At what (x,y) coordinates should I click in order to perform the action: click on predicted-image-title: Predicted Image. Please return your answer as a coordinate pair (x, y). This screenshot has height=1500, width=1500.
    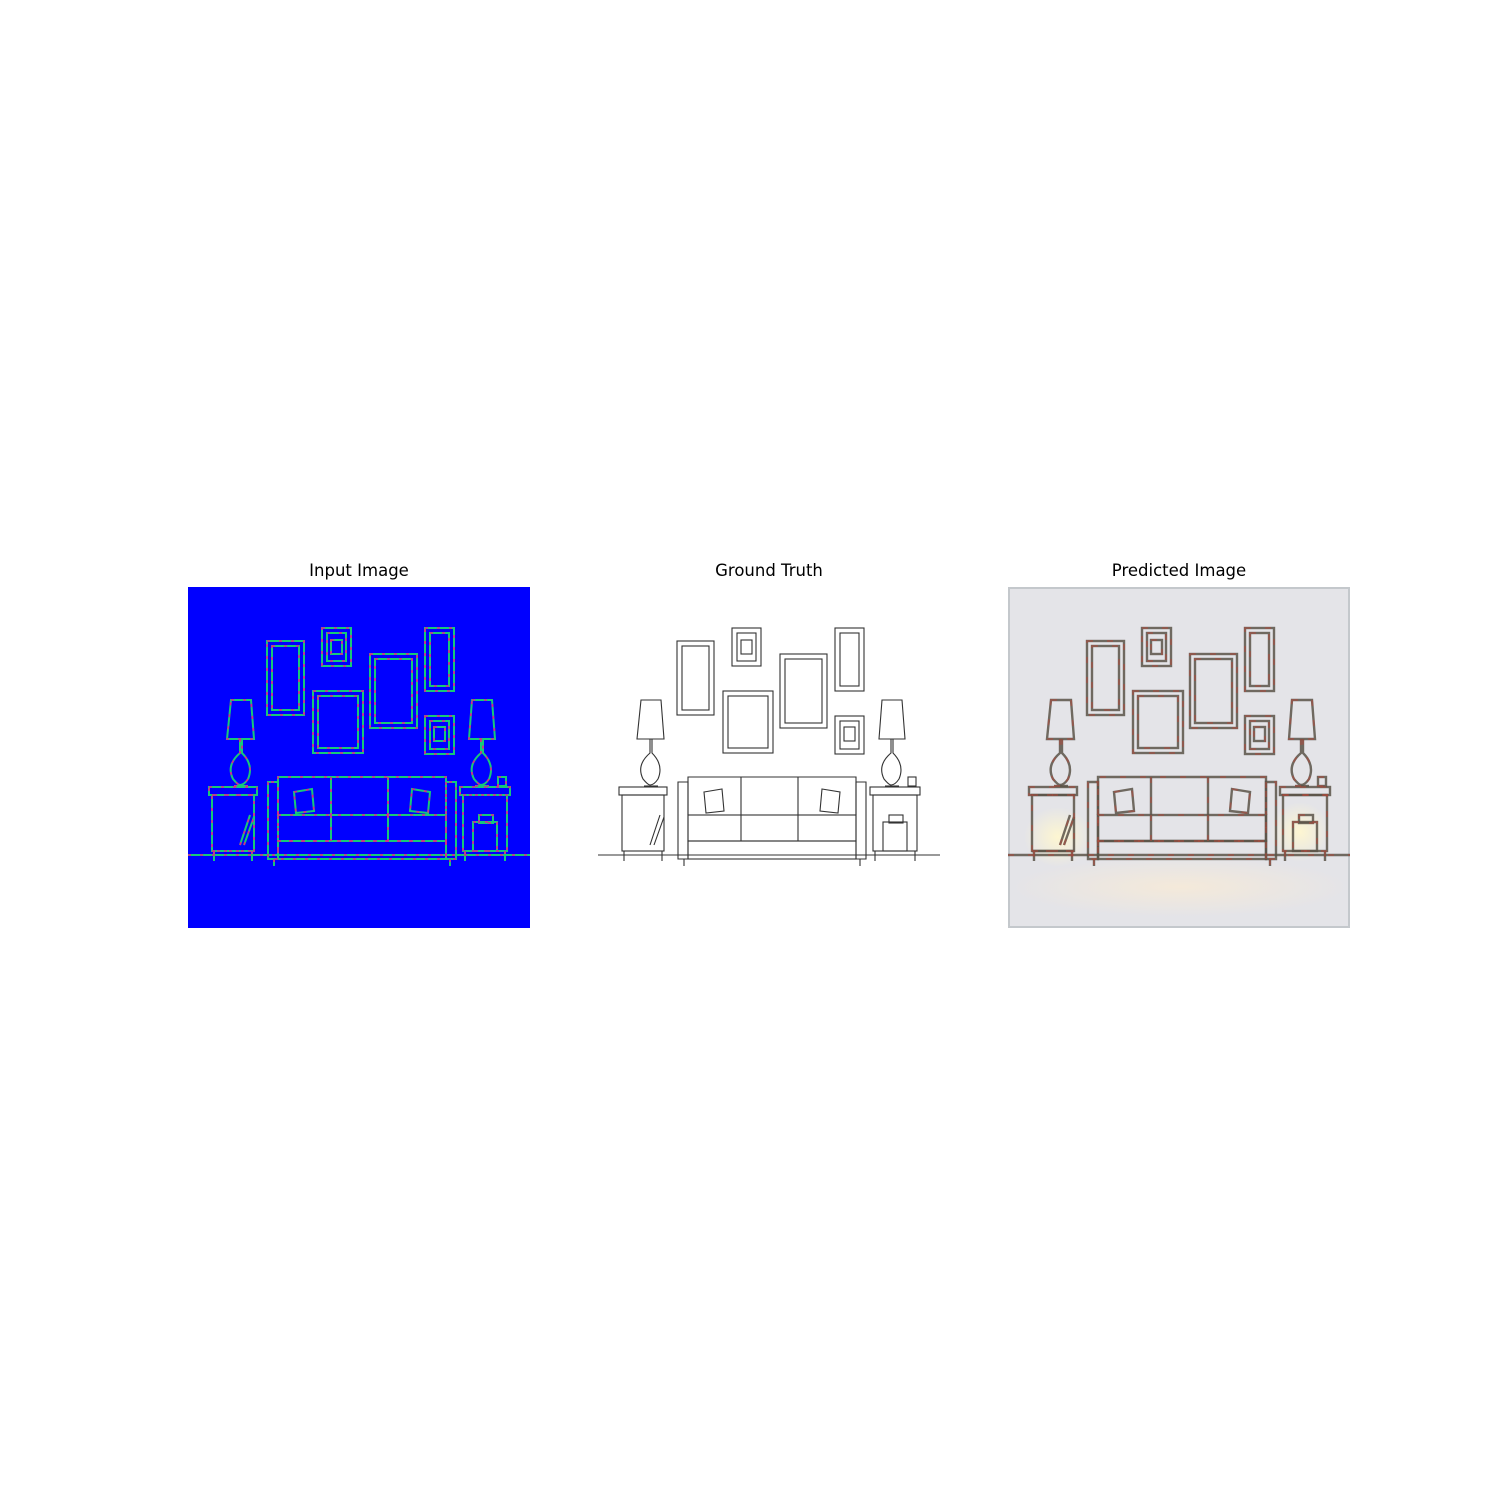
    Looking at the image, I should click on (1179, 570).